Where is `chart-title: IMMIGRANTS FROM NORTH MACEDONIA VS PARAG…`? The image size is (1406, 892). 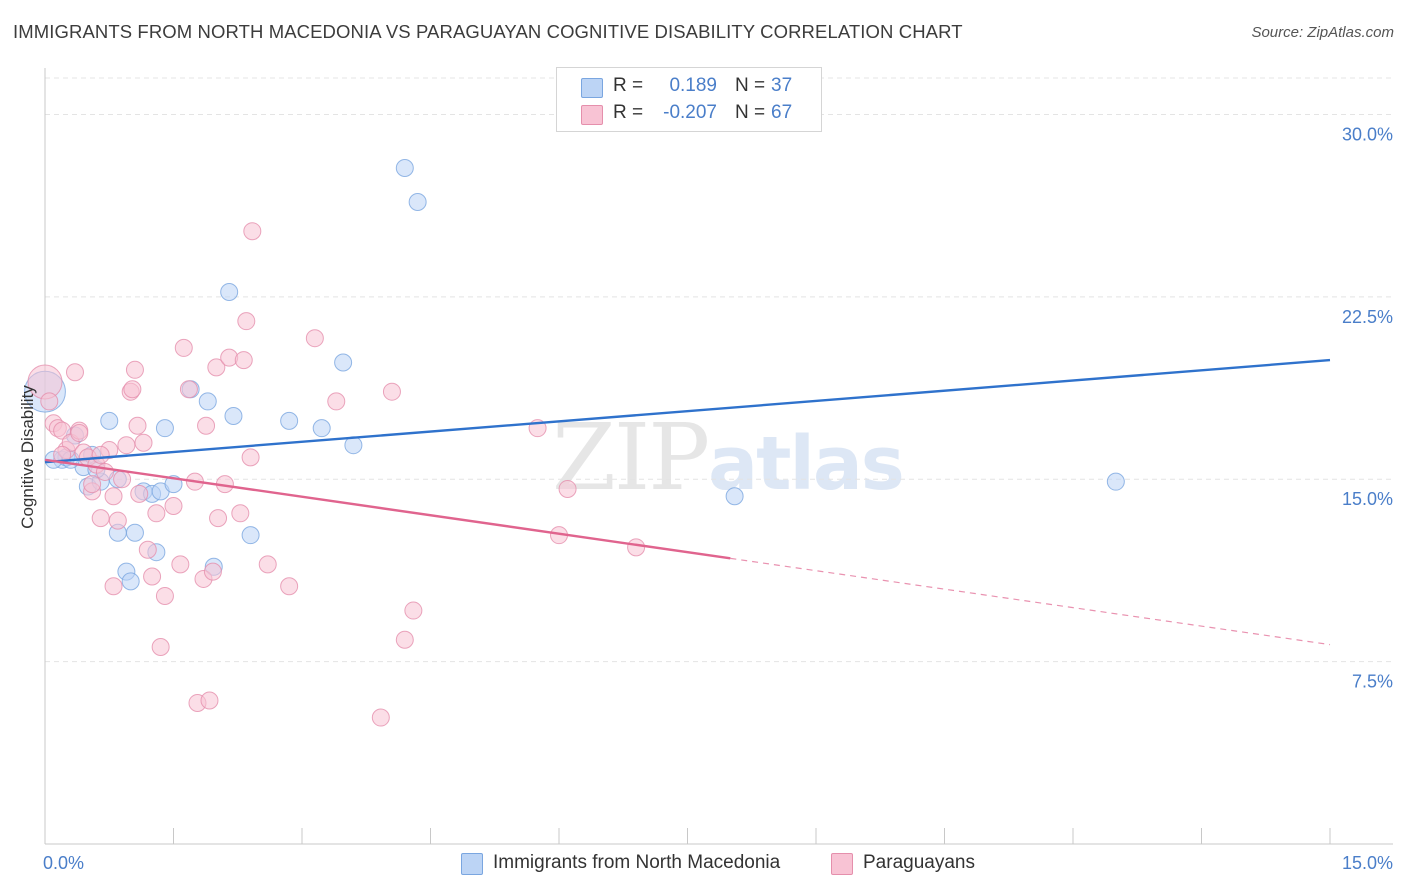 chart-title: IMMIGRANTS FROM NORTH MACEDONIA VS PARAG… is located at coordinates (488, 31).